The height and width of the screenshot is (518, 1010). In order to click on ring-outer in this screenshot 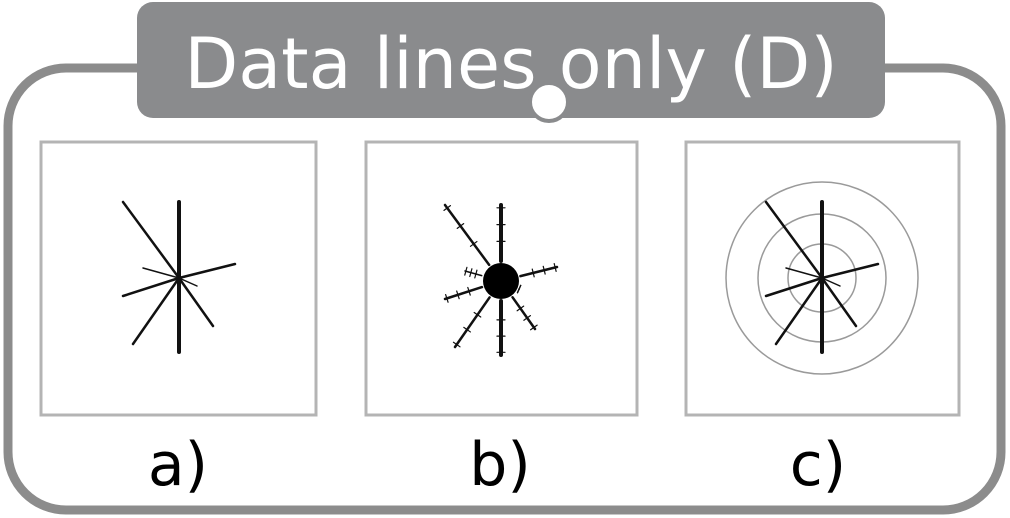, I will do `click(822, 278)`.